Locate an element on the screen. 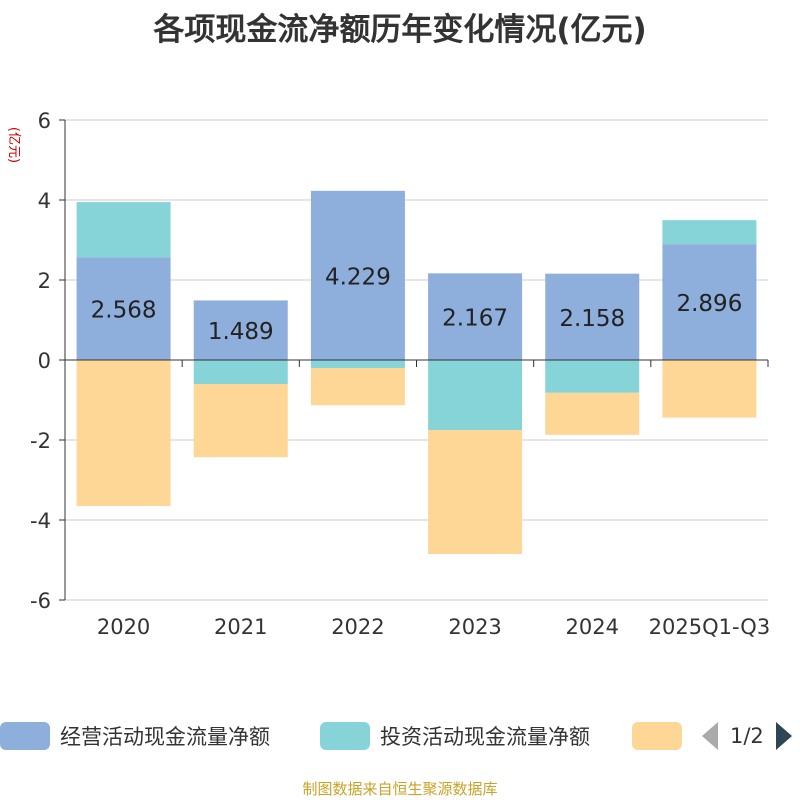  legend-item-operating: 经营活动现金流量净额 is located at coordinates (135, 736).